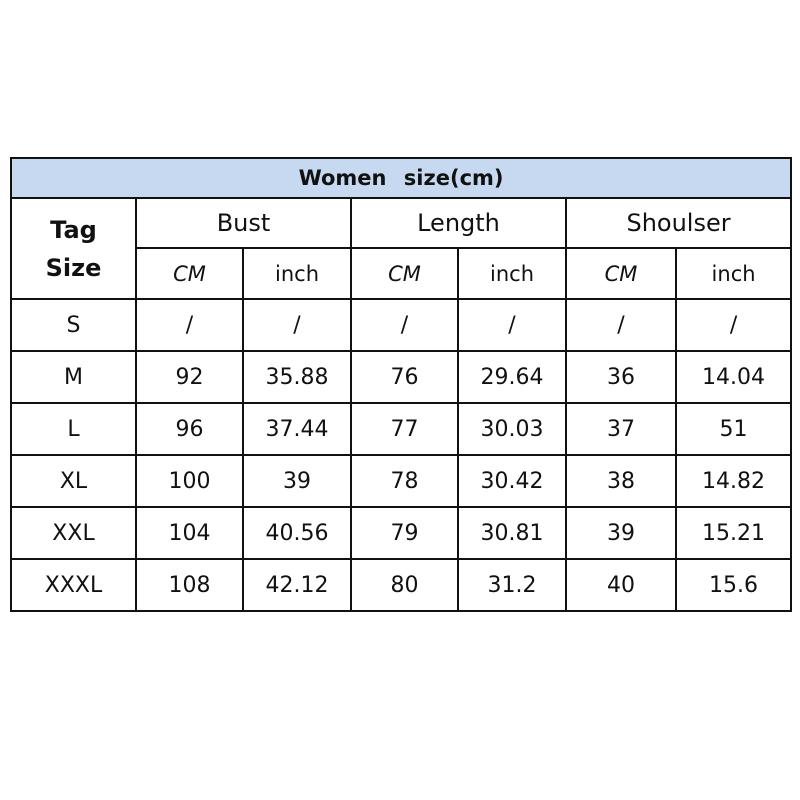  What do you see at coordinates (733, 429) in the screenshot?
I see `value-cell: 51` at bounding box center [733, 429].